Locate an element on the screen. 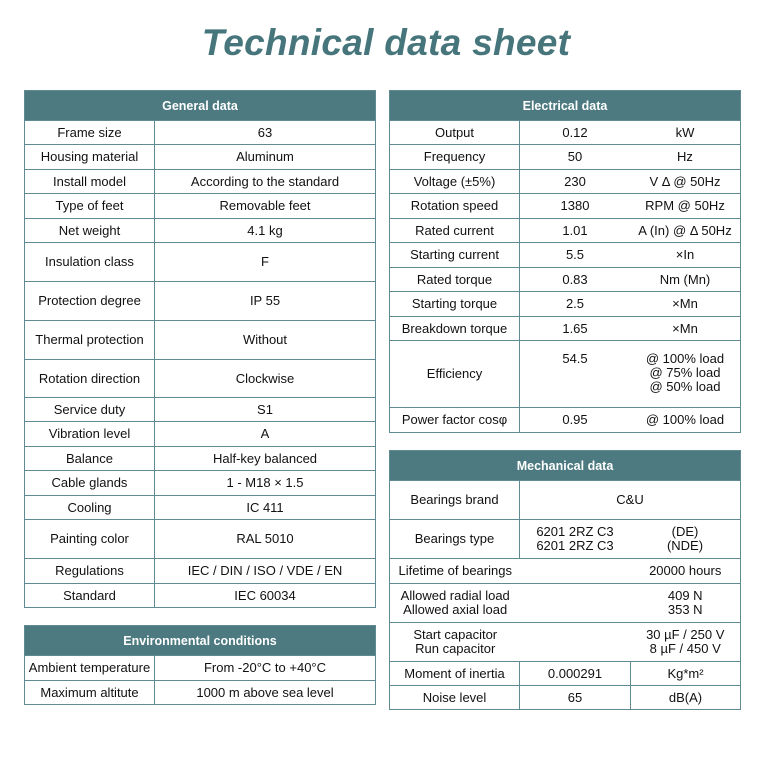  table-row: Thermal protection Without is located at coordinates (200, 339).